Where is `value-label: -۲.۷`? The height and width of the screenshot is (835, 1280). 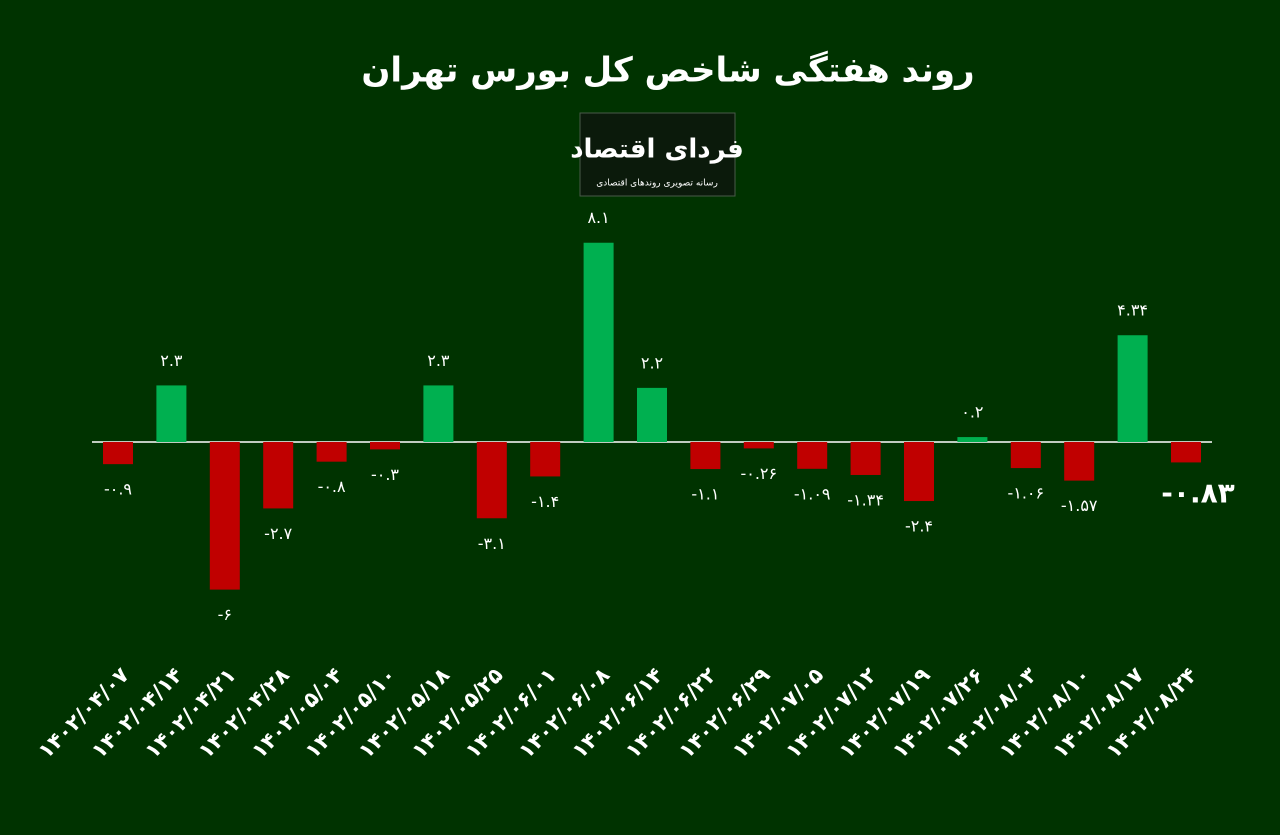
value-label: -۲.۷ is located at coordinates (278, 533).